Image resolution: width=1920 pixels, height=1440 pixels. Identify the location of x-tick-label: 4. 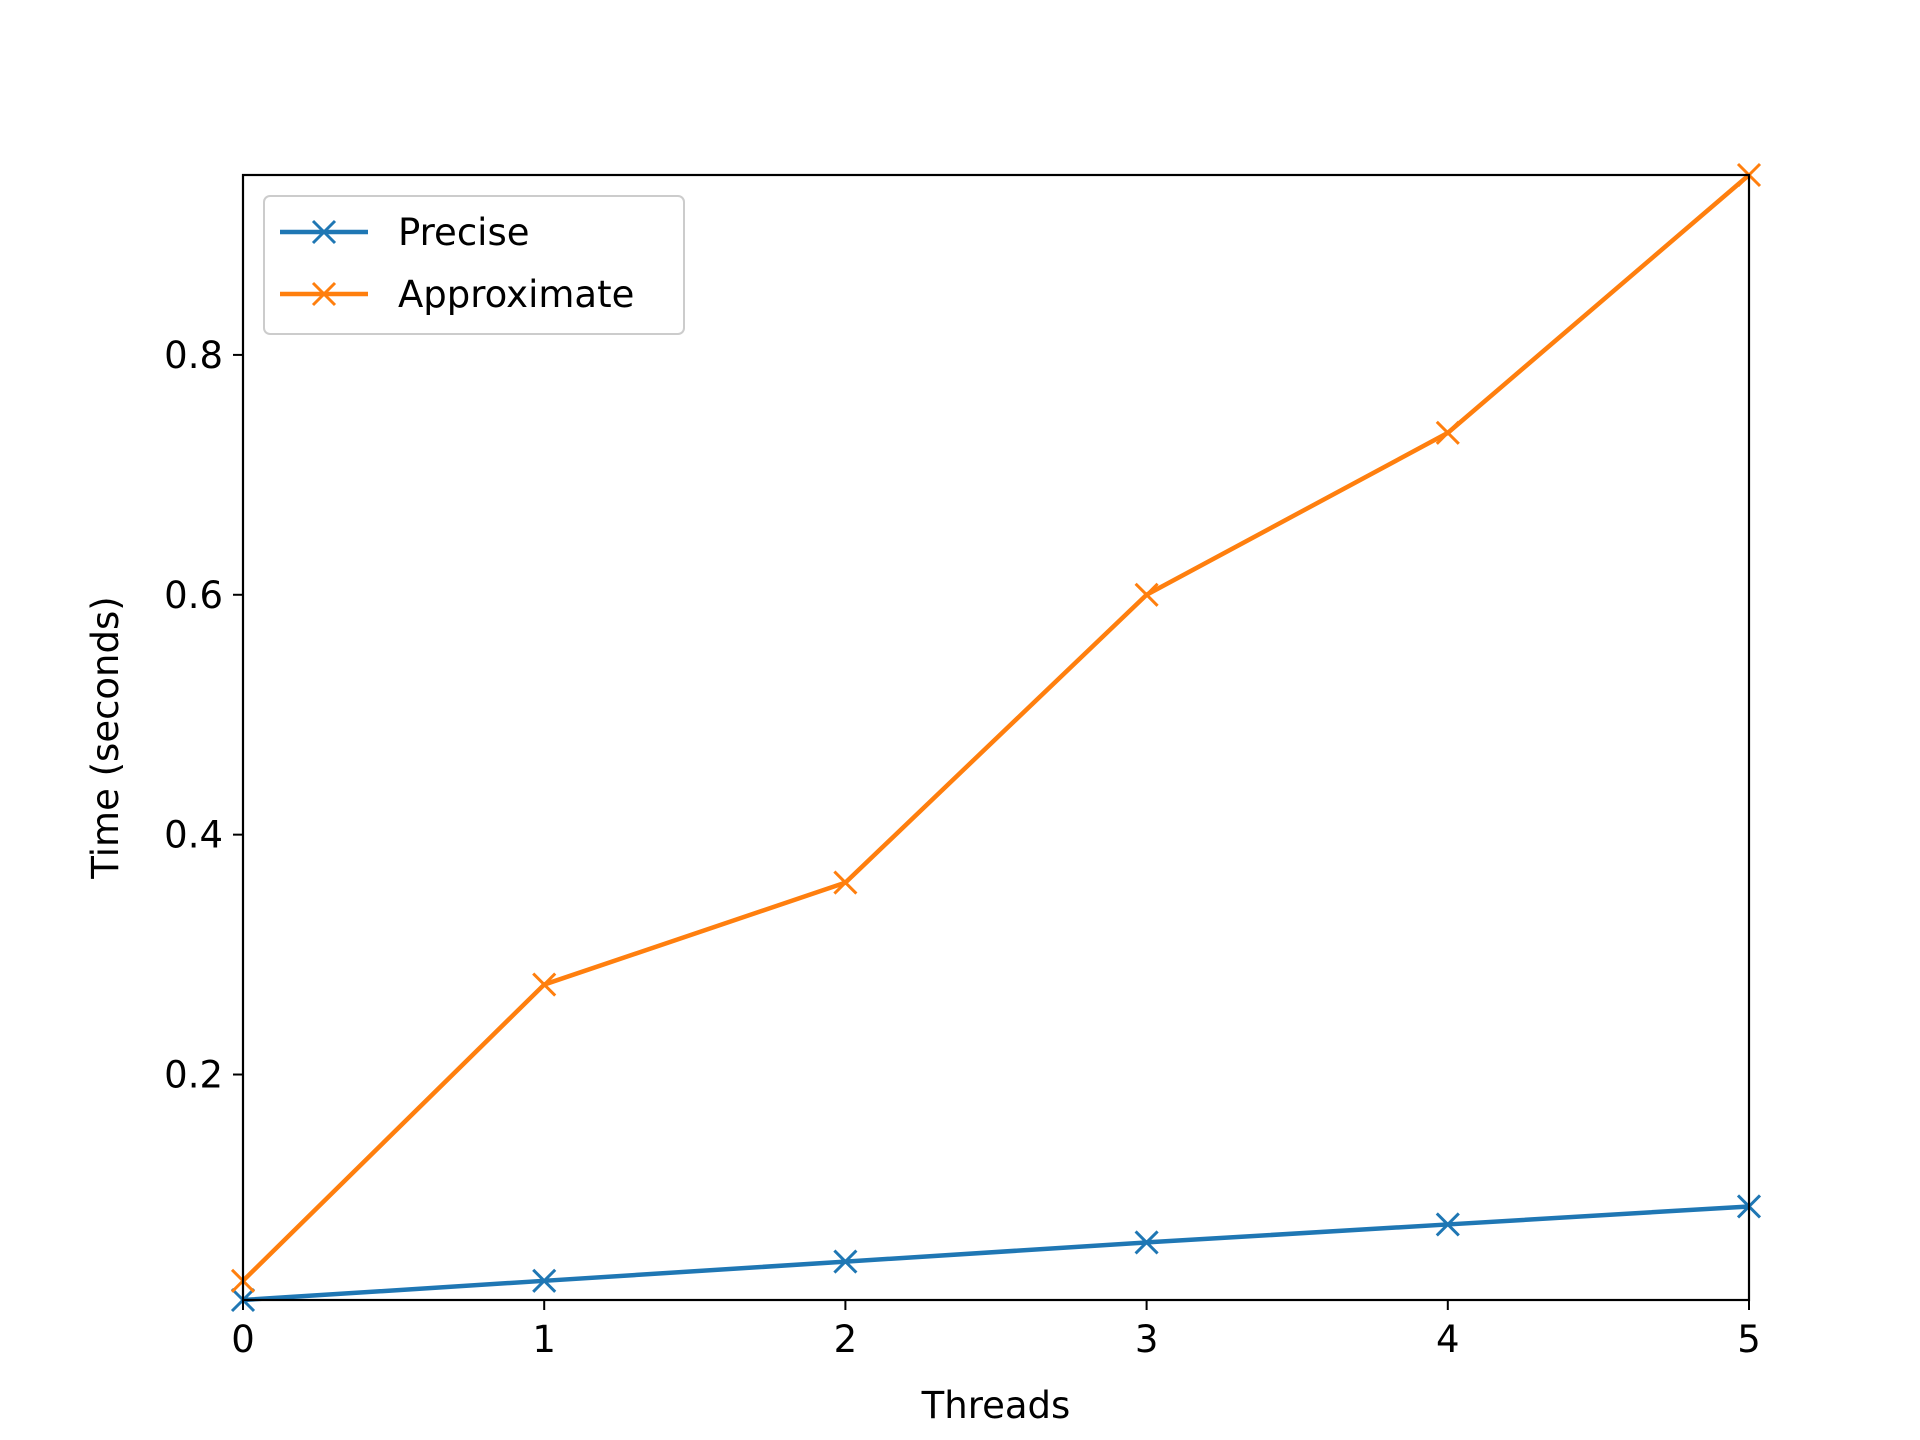
(1448, 1339).